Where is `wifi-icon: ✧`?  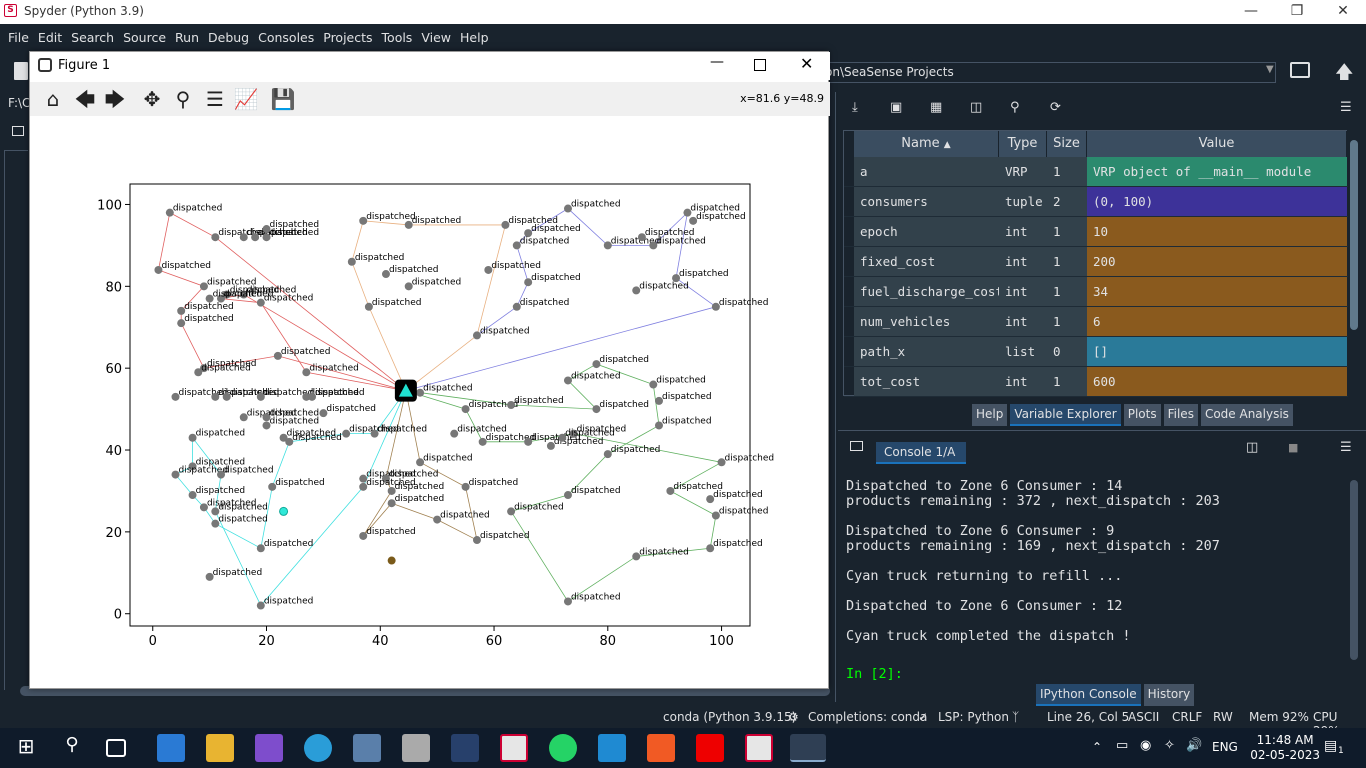 wifi-icon: ✧ is located at coordinates (1169, 745).